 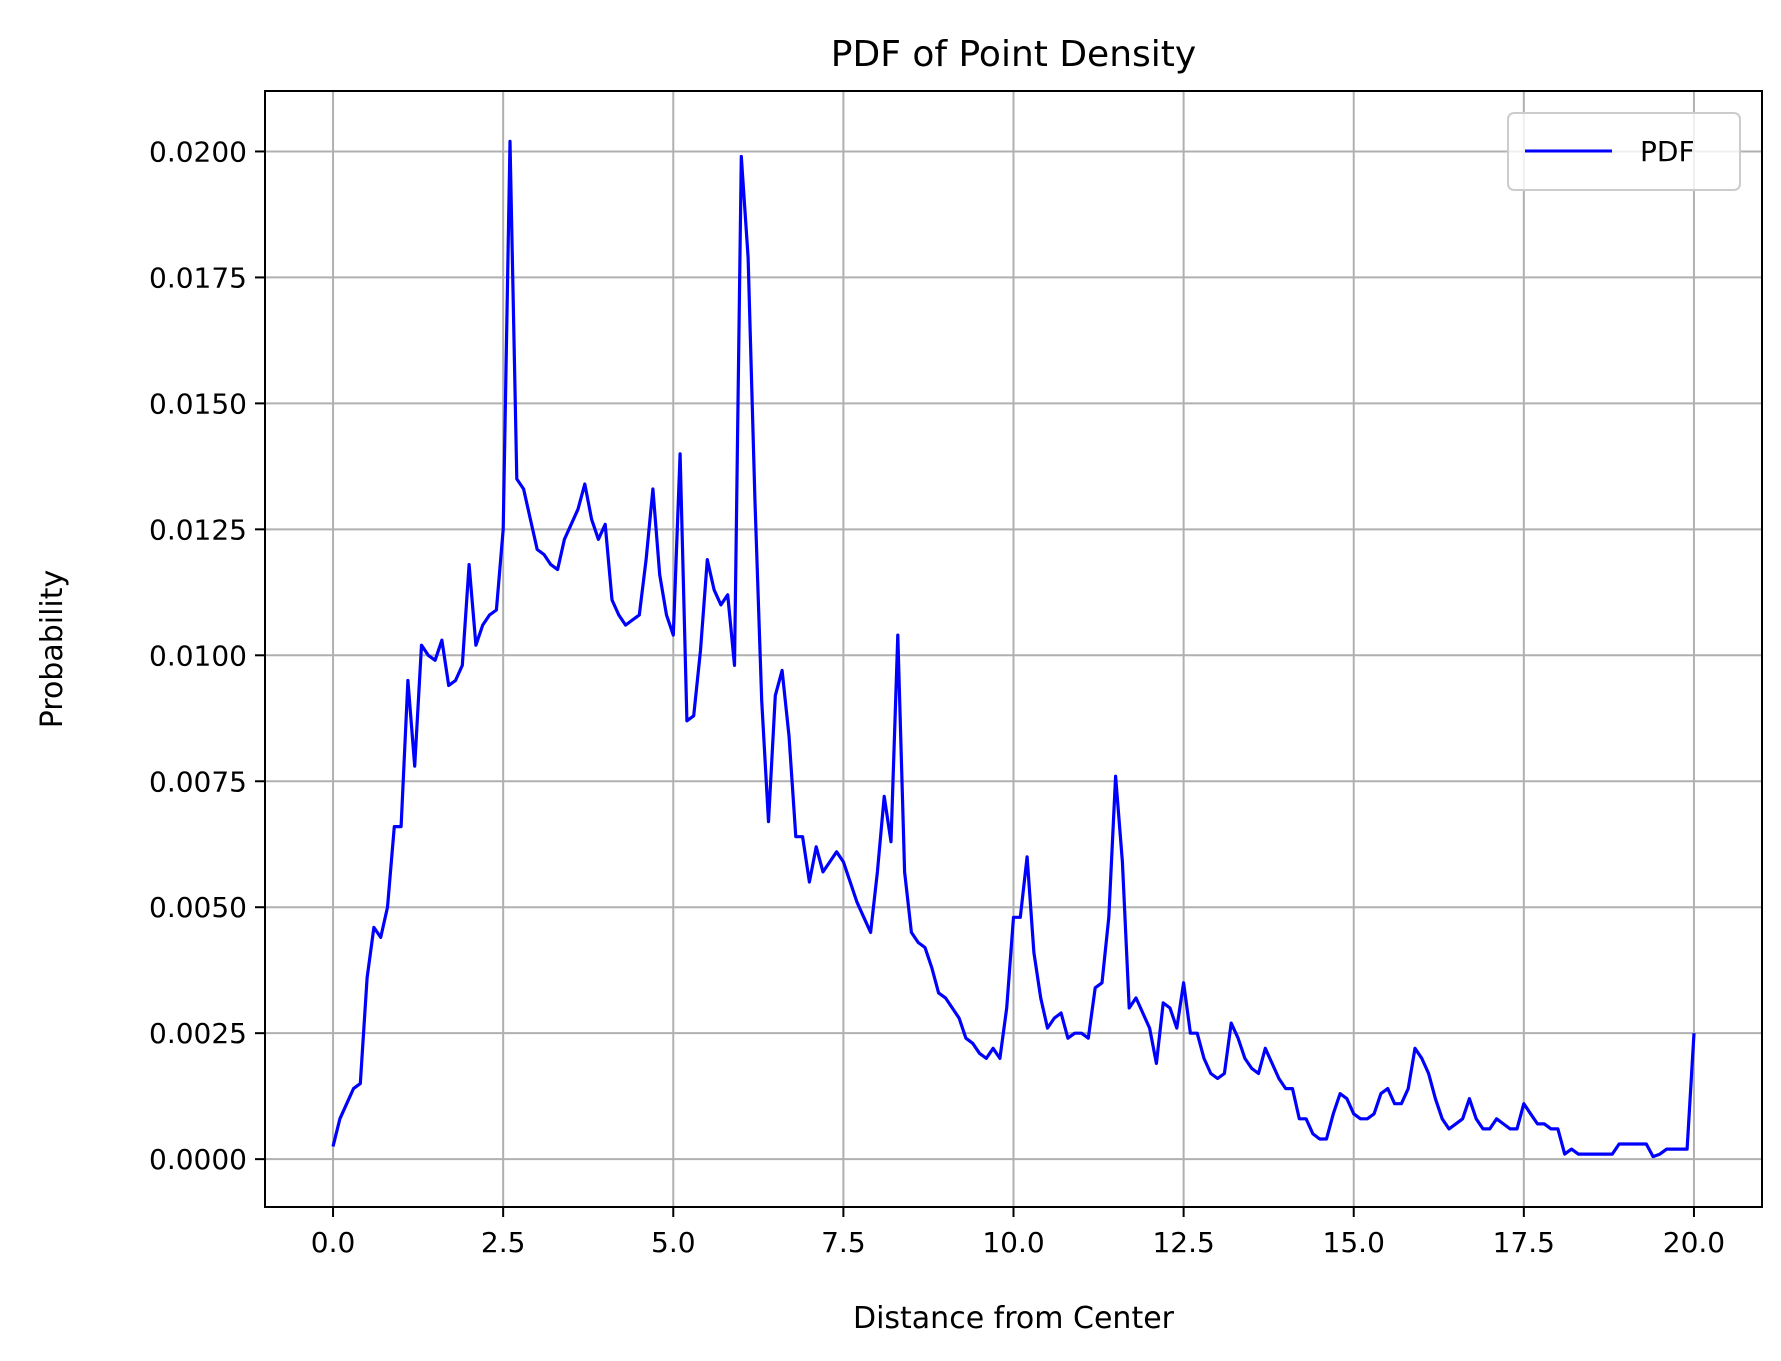 What do you see at coordinates (198, 781) in the screenshot?
I see `y-tick-label: 0.0075` at bounding box center [198, 781].